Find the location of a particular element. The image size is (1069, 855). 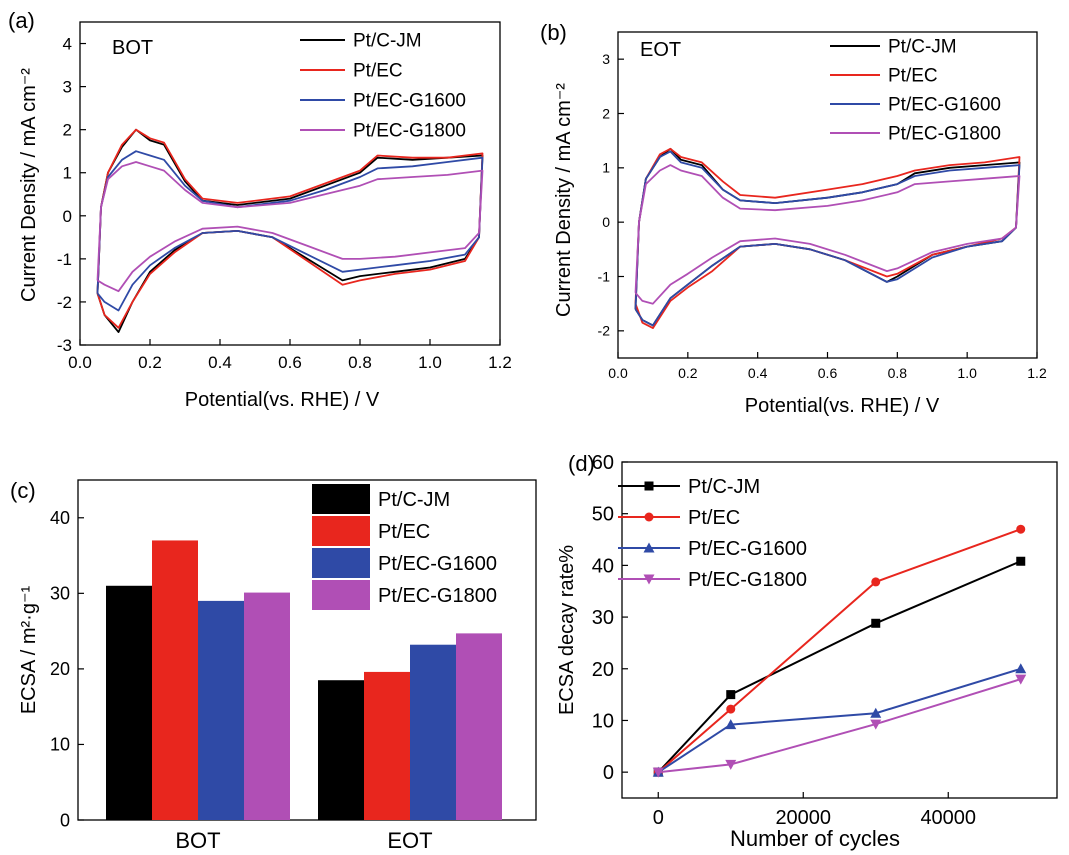

bar-pt-ec is located at coordinates (387, 745).